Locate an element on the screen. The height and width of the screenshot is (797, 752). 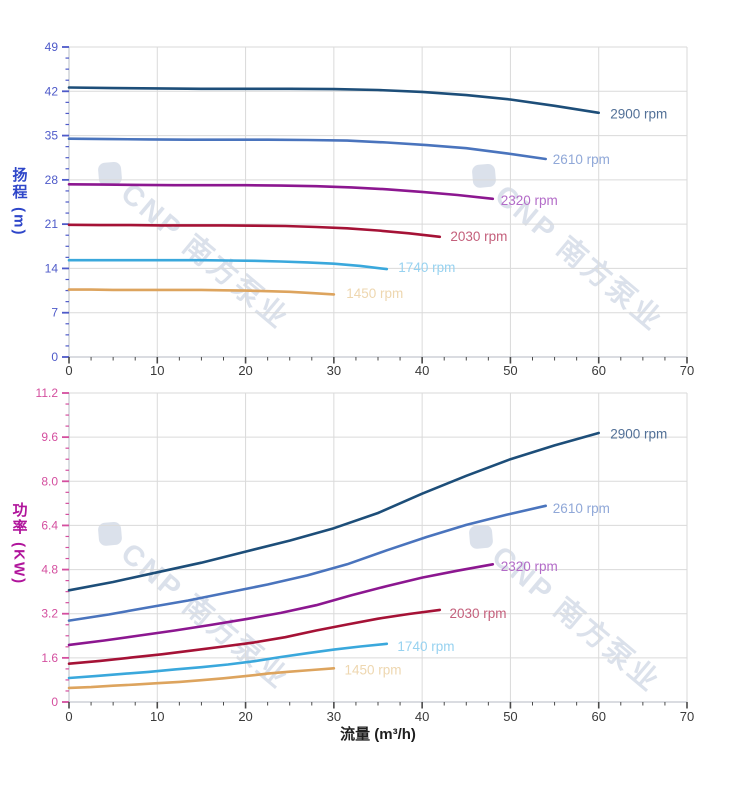
y-tick-label: 4.8 is located at coordinates (49, 570).